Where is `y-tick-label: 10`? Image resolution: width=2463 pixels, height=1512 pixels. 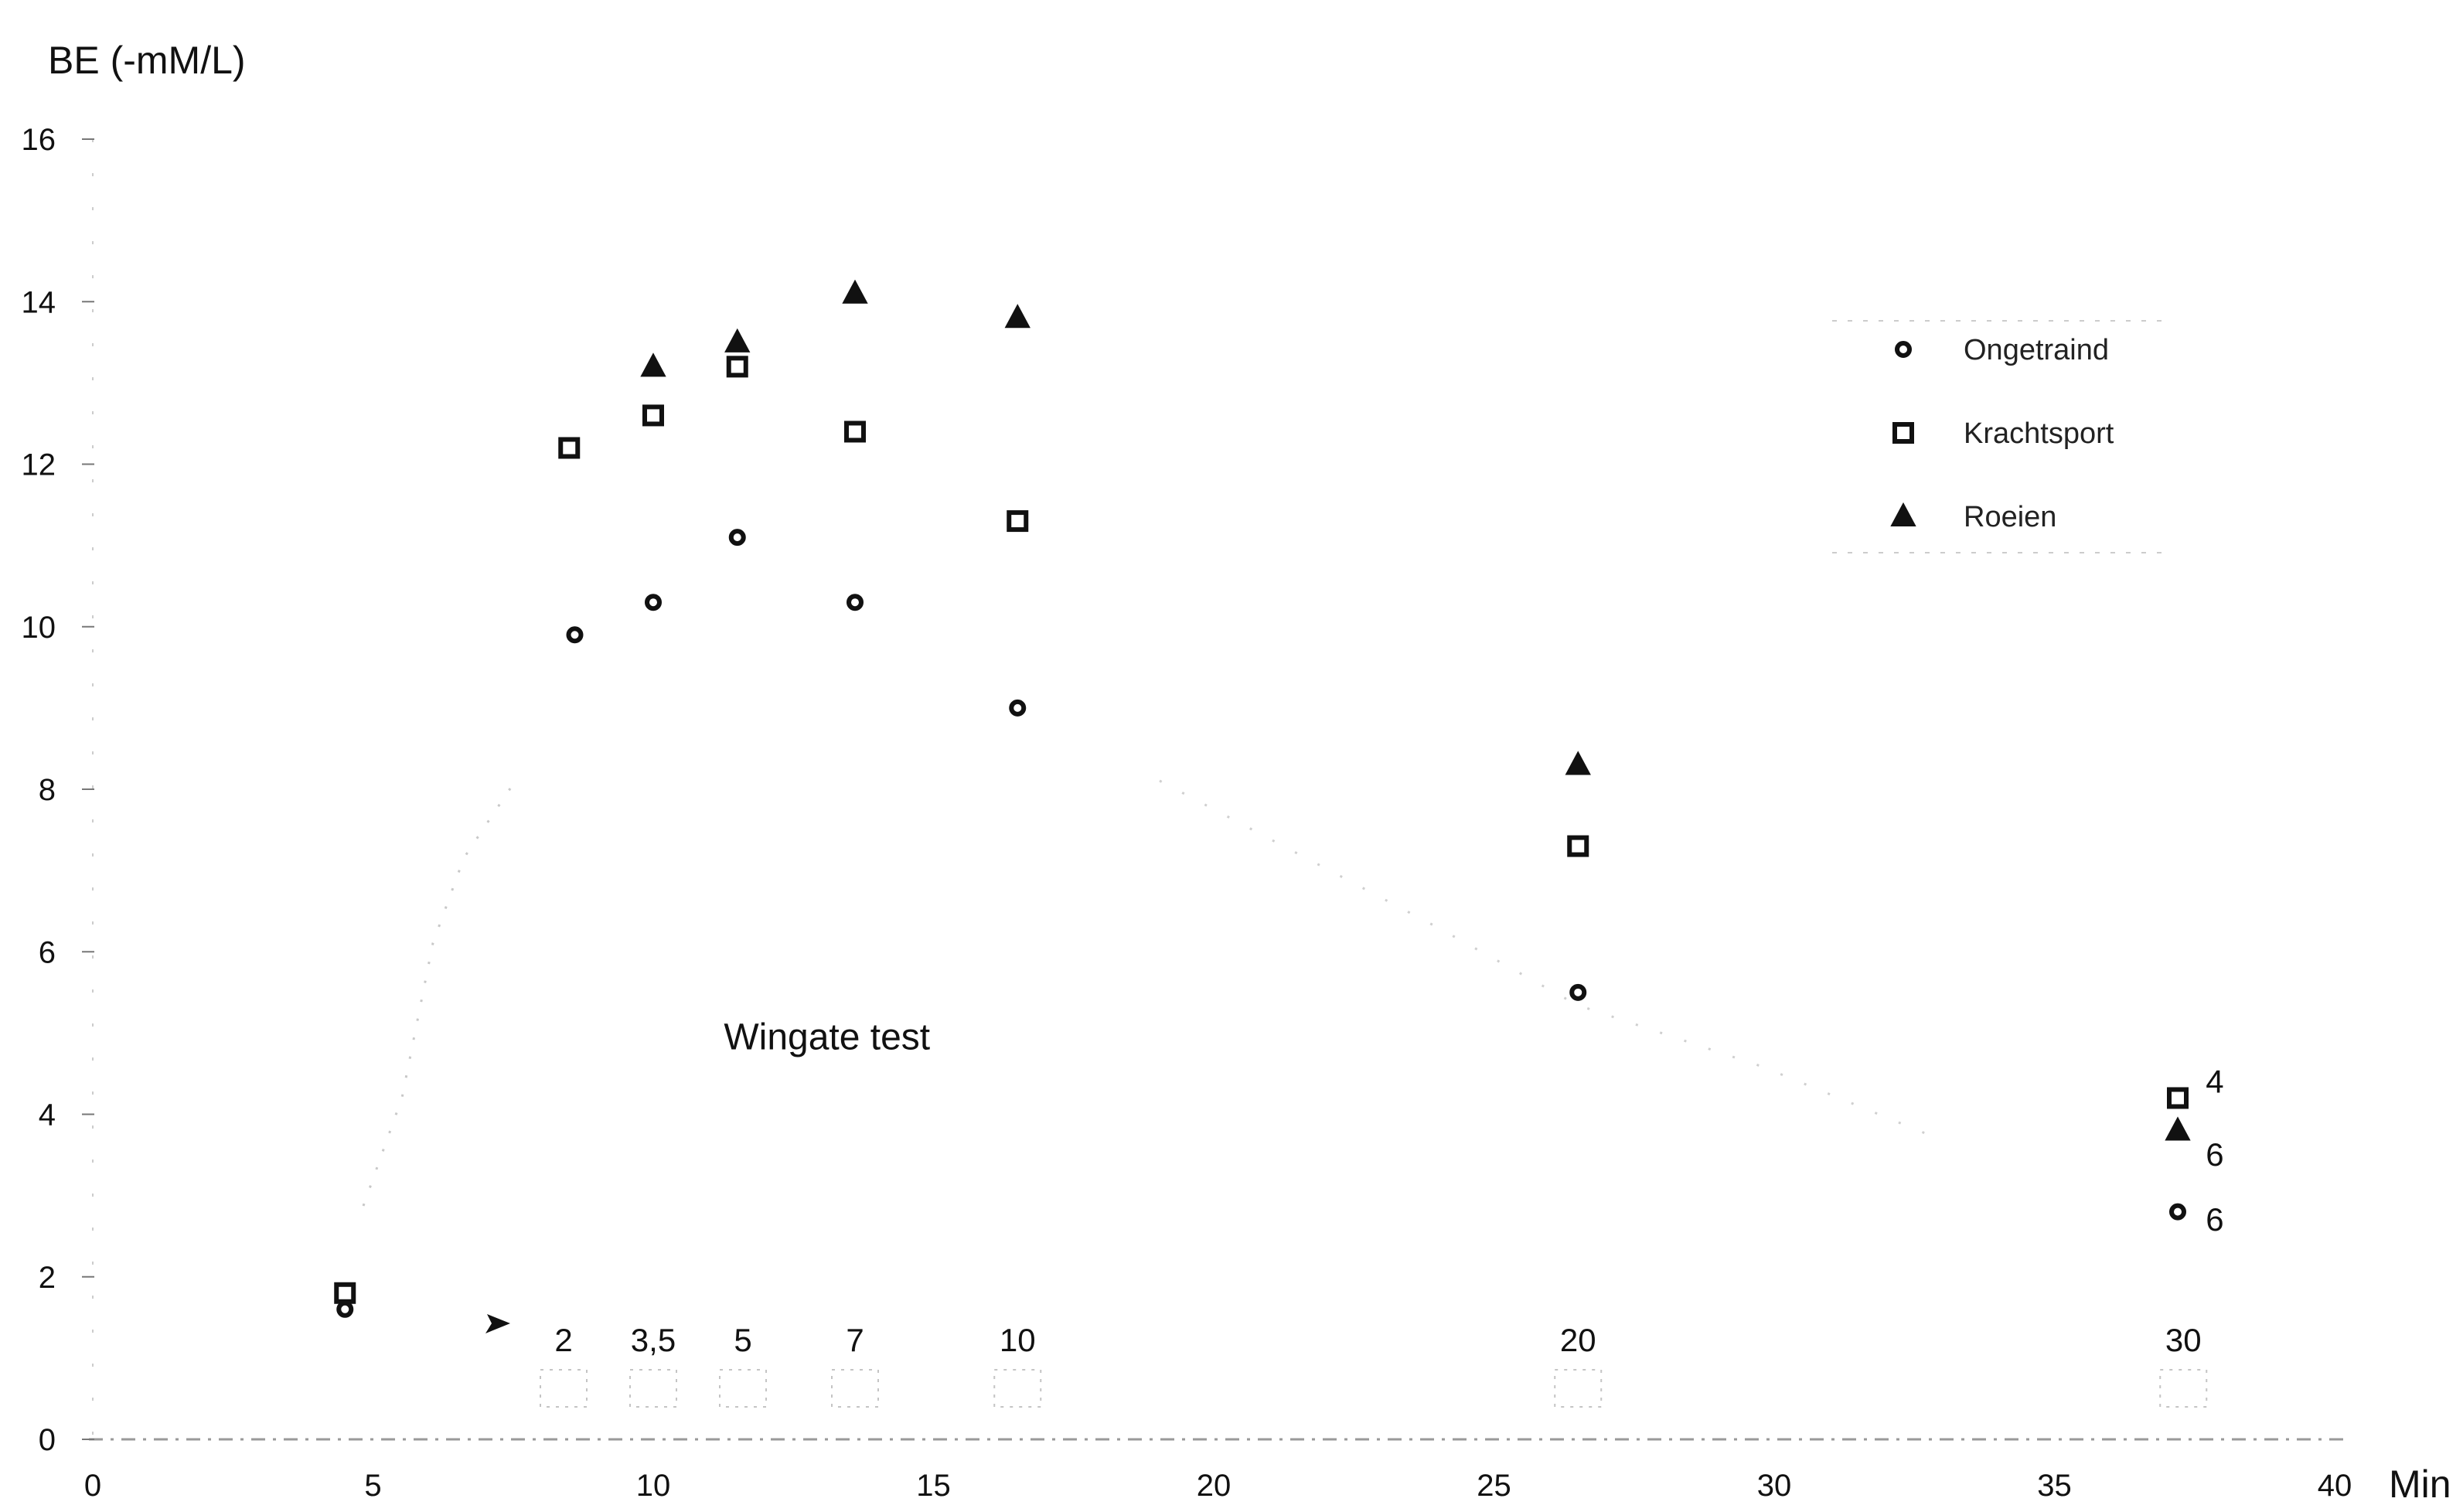 y-tick-label: 10 is located at coordinates (39, 628).